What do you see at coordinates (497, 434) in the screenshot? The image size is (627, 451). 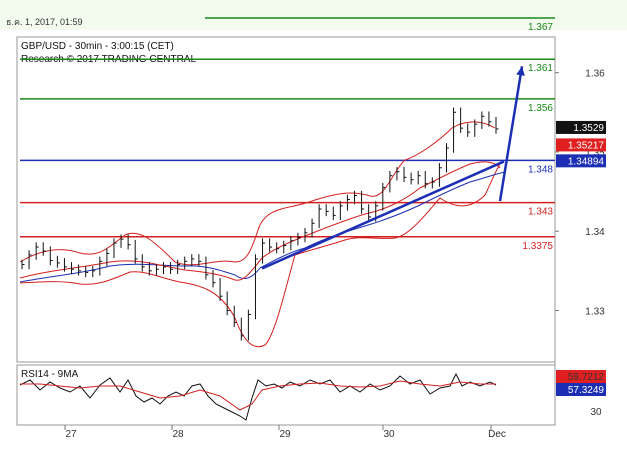 I see `x-tick-label-4: Dec` at bounding box center [497, 434].